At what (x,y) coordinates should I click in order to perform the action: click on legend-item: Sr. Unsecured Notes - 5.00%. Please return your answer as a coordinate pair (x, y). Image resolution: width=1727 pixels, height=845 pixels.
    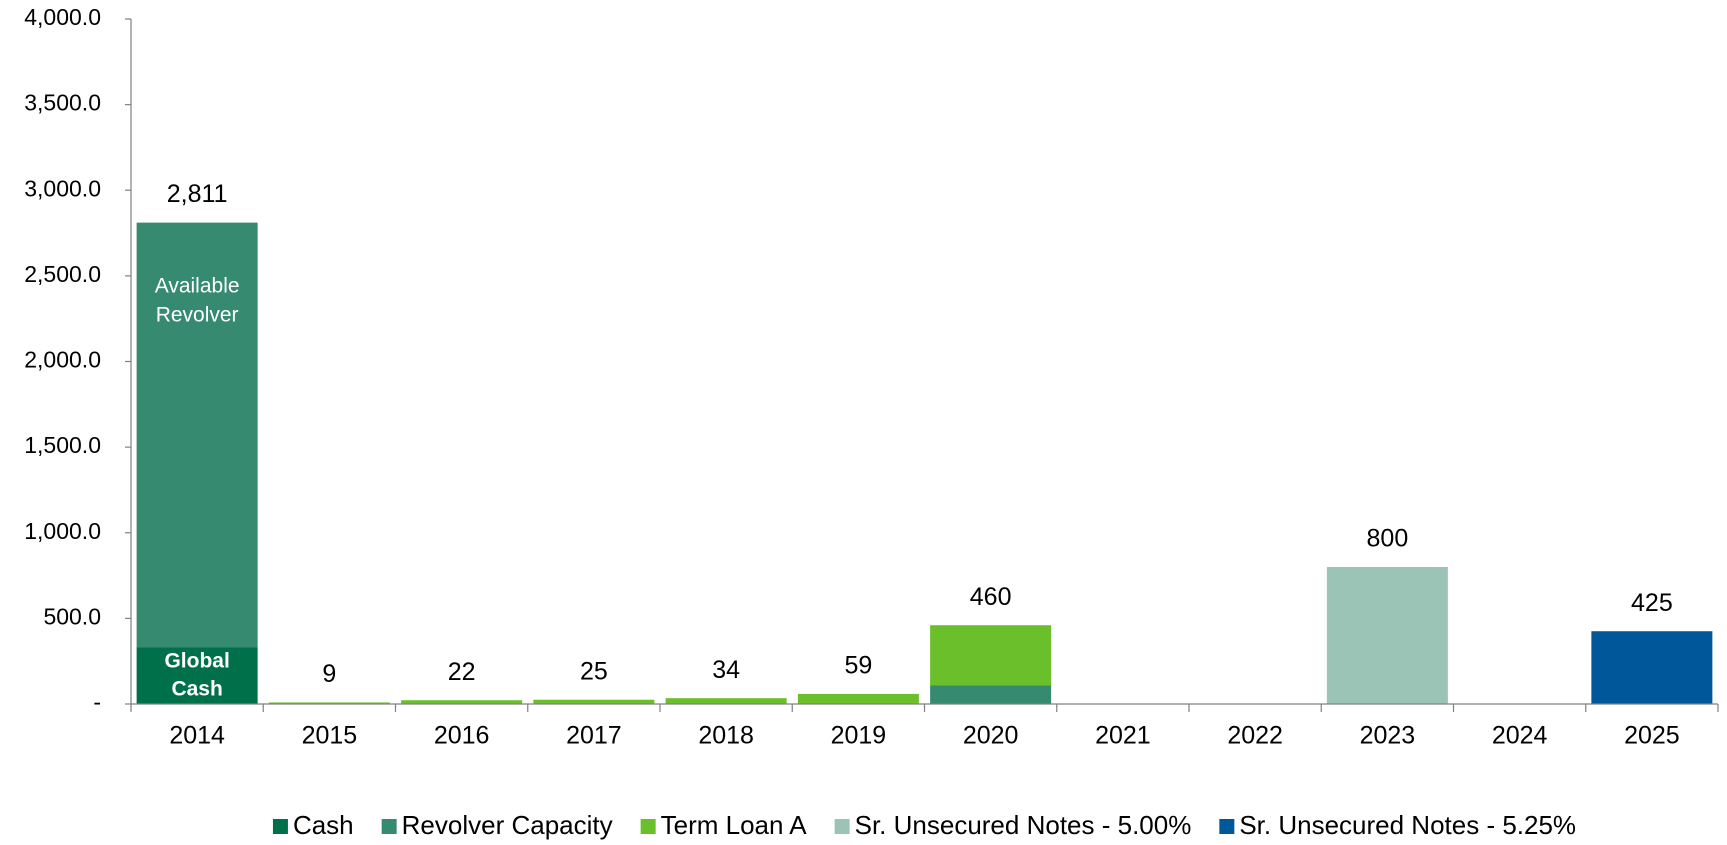
    Looking at the image, I should click on (1013, 825).